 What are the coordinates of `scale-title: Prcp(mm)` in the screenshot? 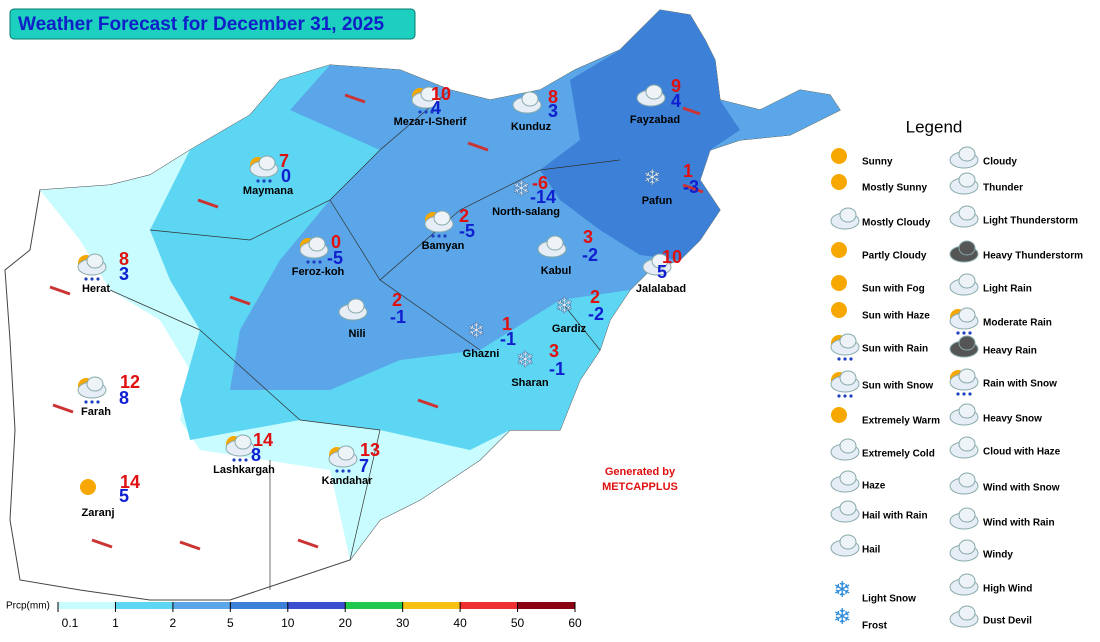 It's located at (28, 606).